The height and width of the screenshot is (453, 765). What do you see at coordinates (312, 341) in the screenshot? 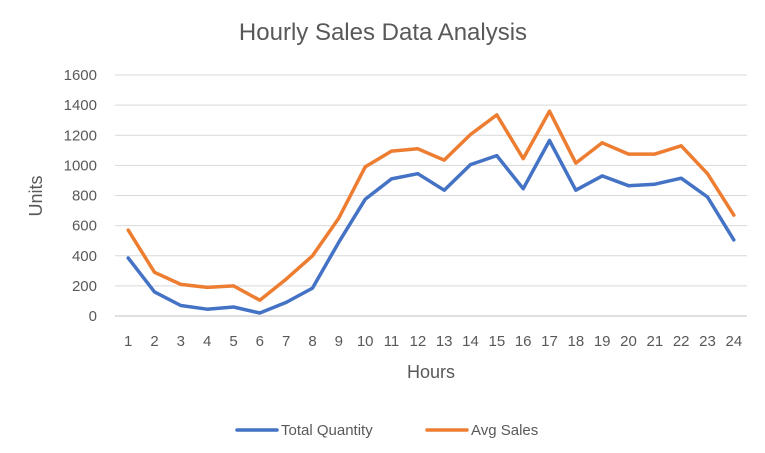
I see `x-tick-label: 8` at bounding box center [312, 341].